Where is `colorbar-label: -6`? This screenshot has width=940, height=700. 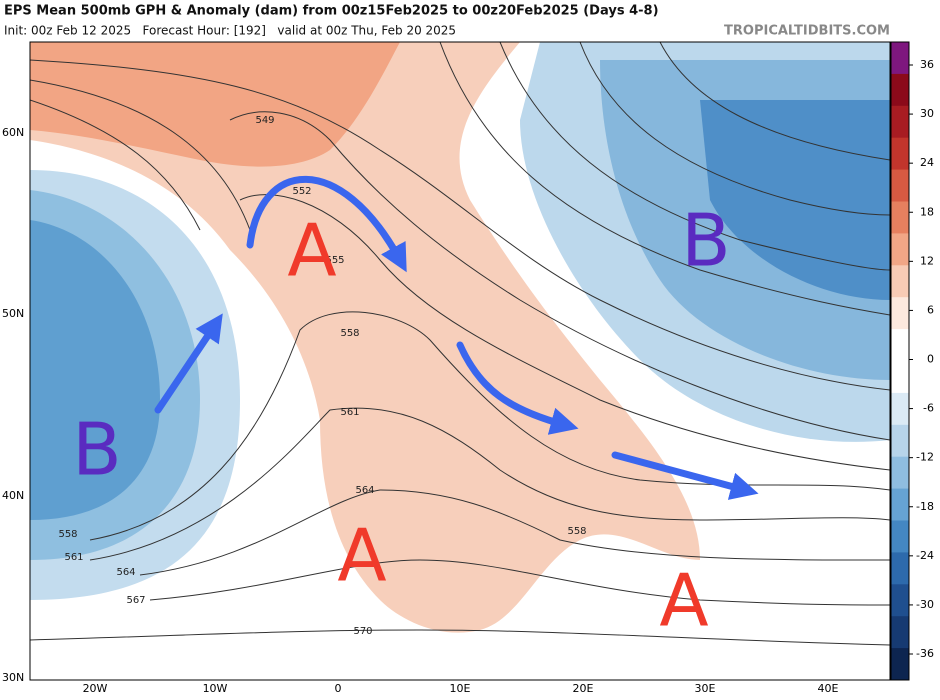
colorbar-label: -6 is located at coordinates (928, 408).